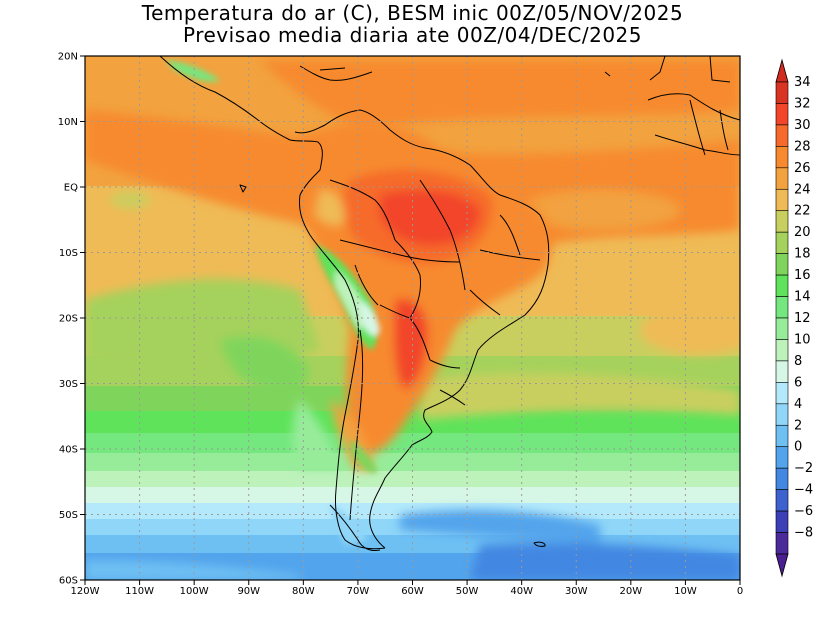 This screenshot has height=637, width=825. What do you see at coordinates (802, 103) in the screenshot?
I see `colorbar-label: 32` at bounding box center [802, 103].